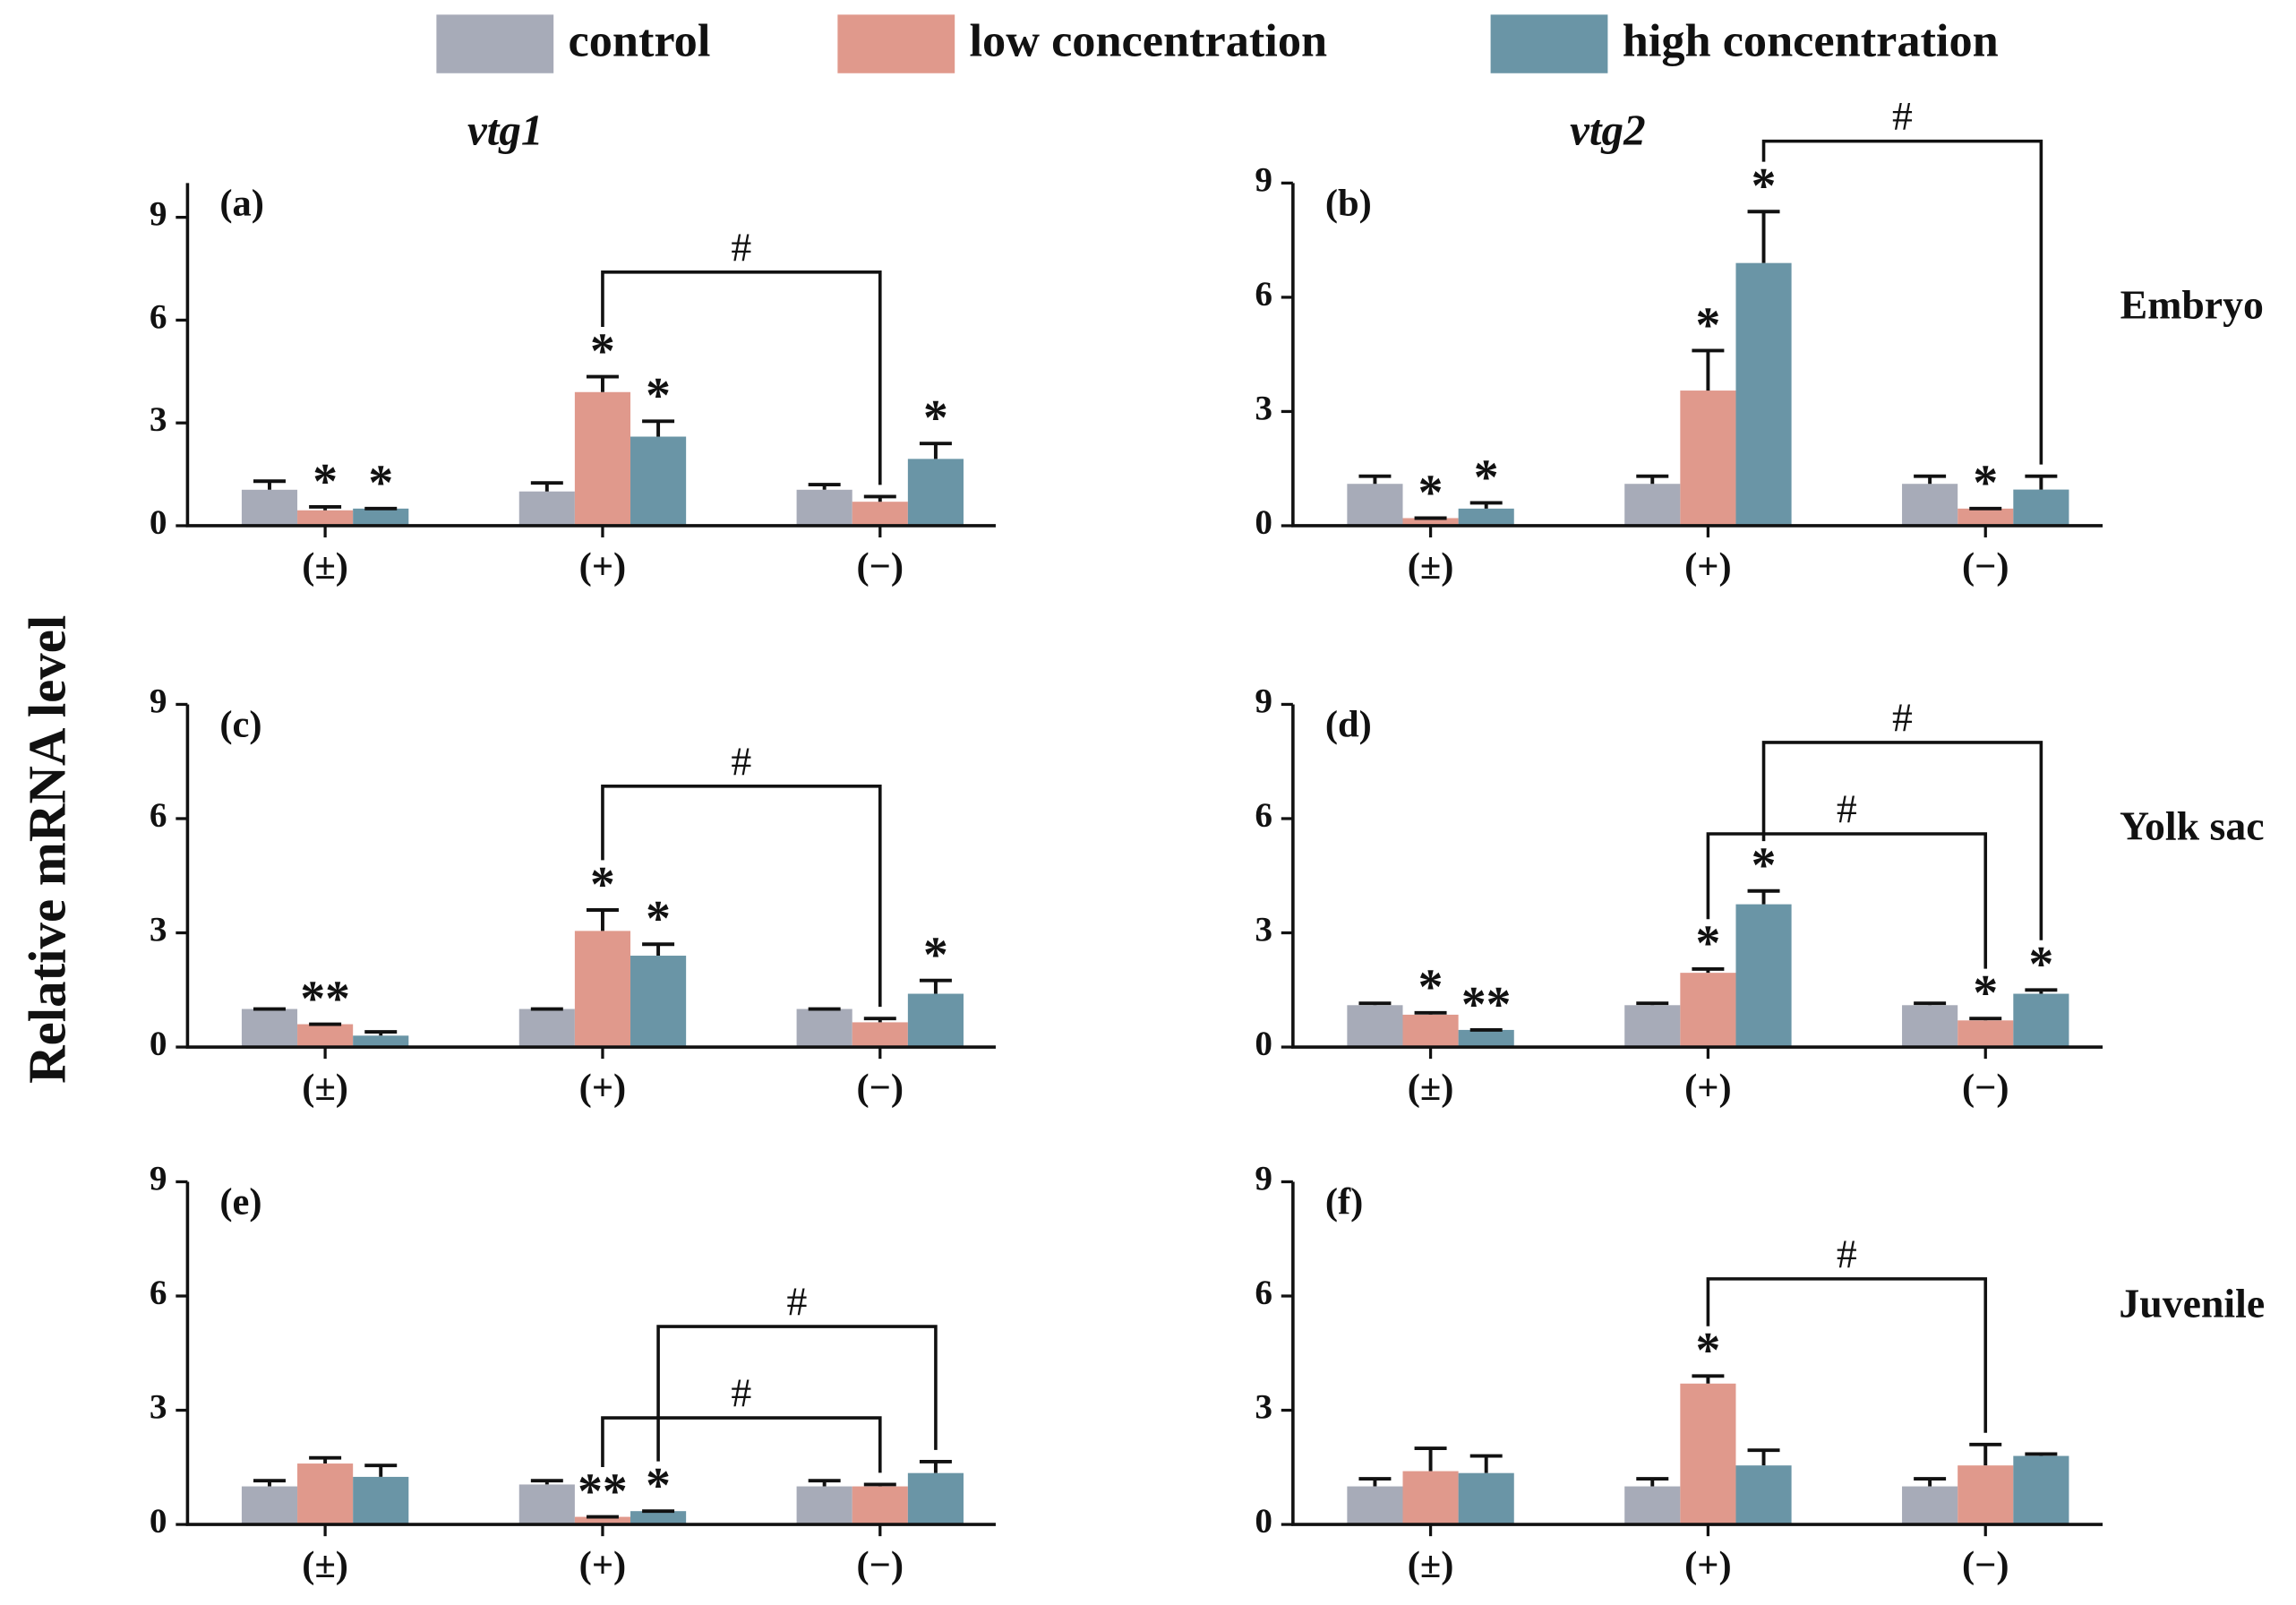 Image resolution: width=2296 pixels, height=1605 pixels. I want to click on x-tick-label: (+), so click(603, 1088).